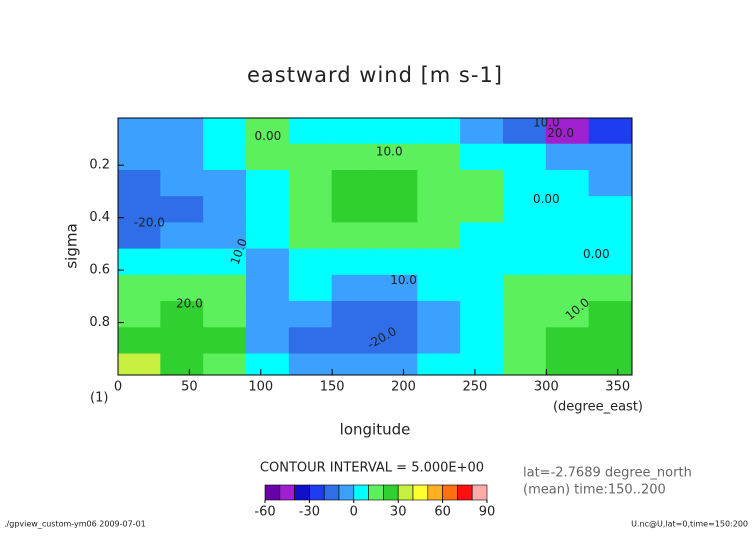 This screenshot has height=536, width=752. Describe the element at coordinates (372, 468) in the screenshot. I see `contour-interval: CONTOUR INTERVAL = 5.000E+00` at that location.